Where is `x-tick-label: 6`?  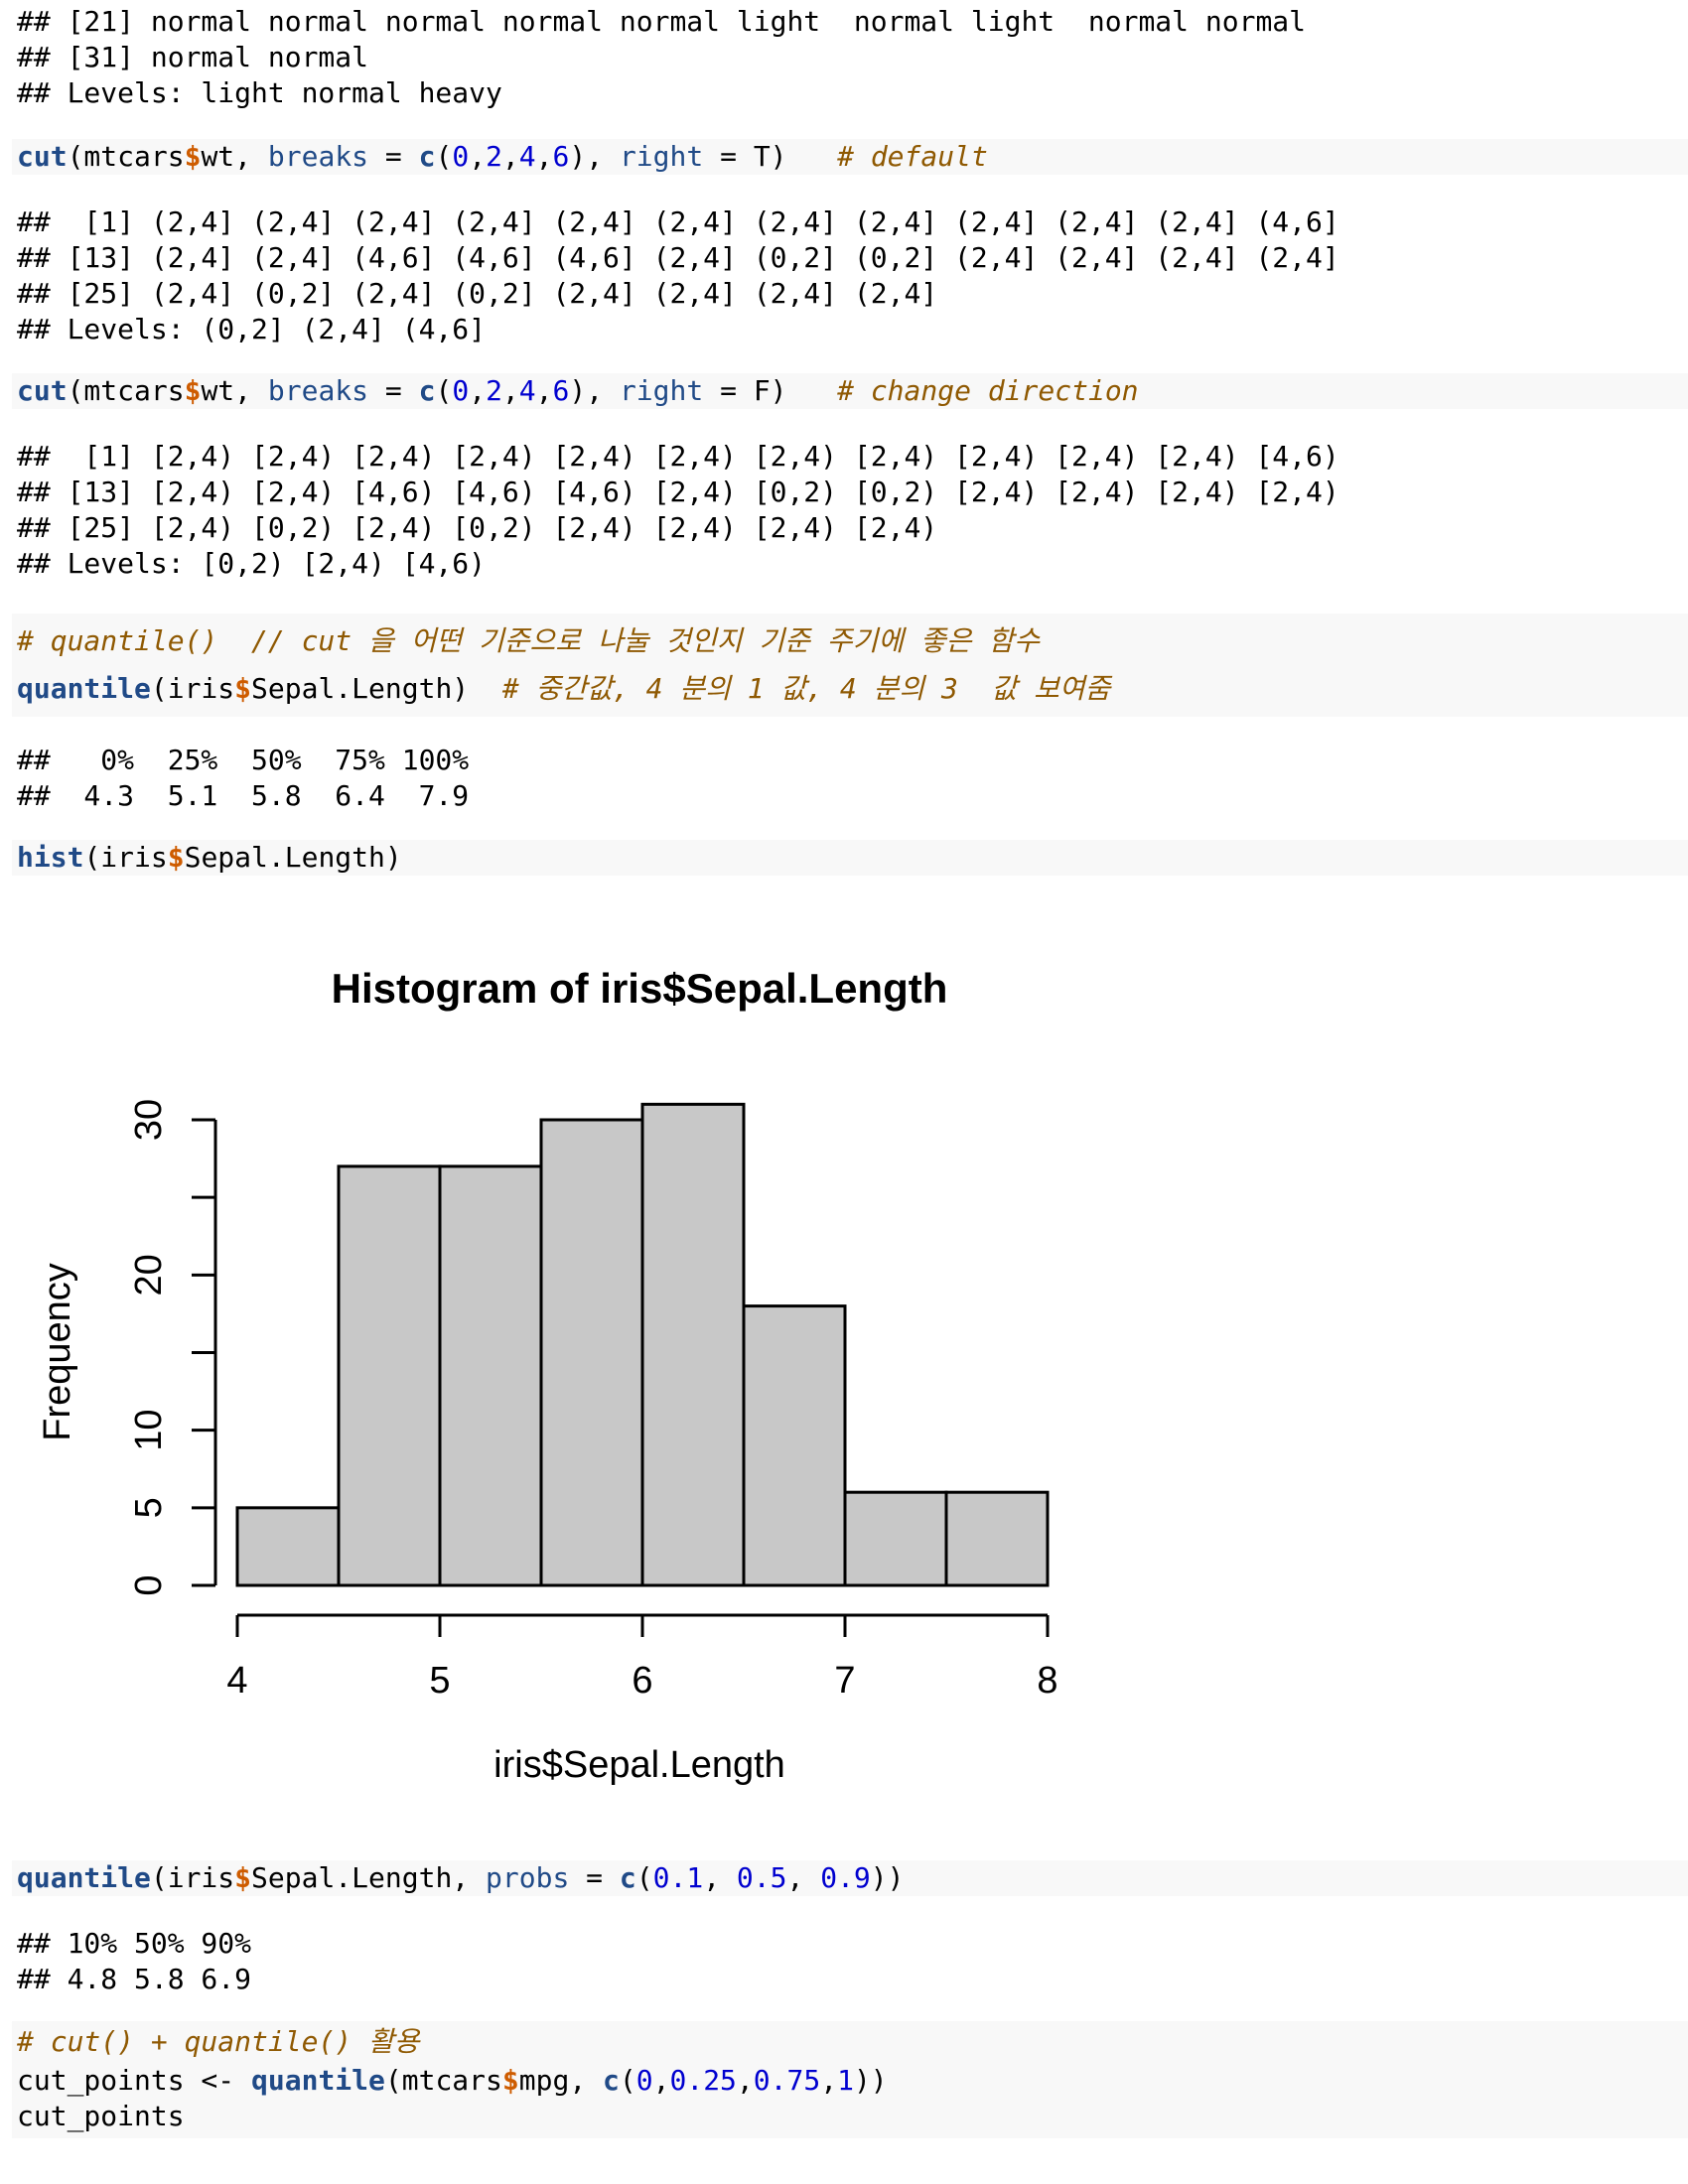 x-tick-label: 6 is located at coordinates (642, 1681).